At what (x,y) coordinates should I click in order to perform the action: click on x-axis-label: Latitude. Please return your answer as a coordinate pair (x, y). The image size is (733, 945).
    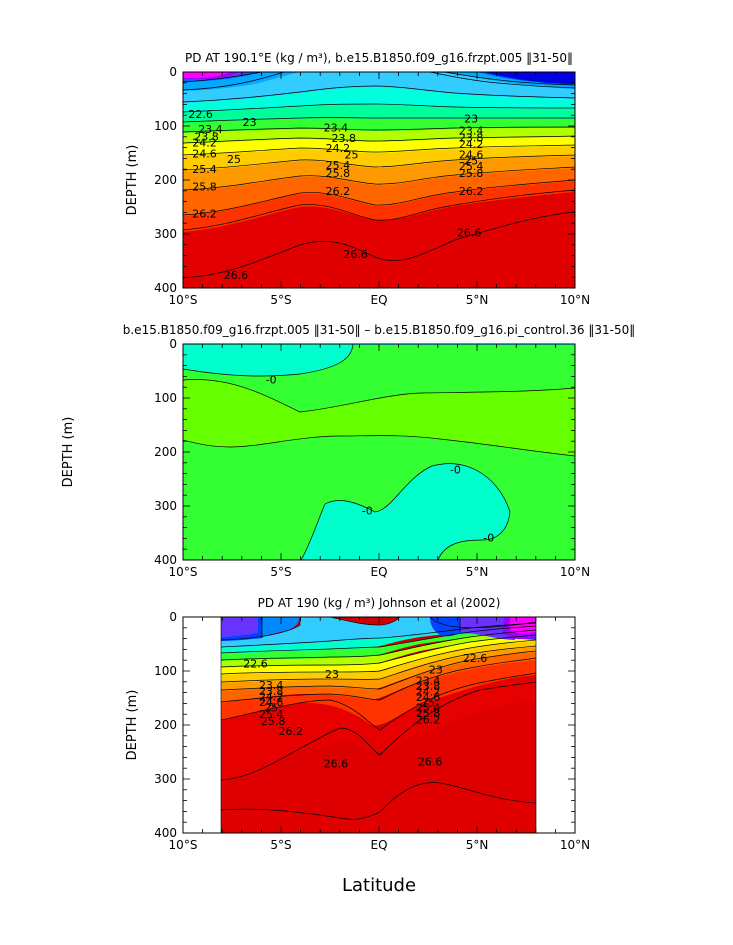
    Looking at the image, I should click on (379, 885).